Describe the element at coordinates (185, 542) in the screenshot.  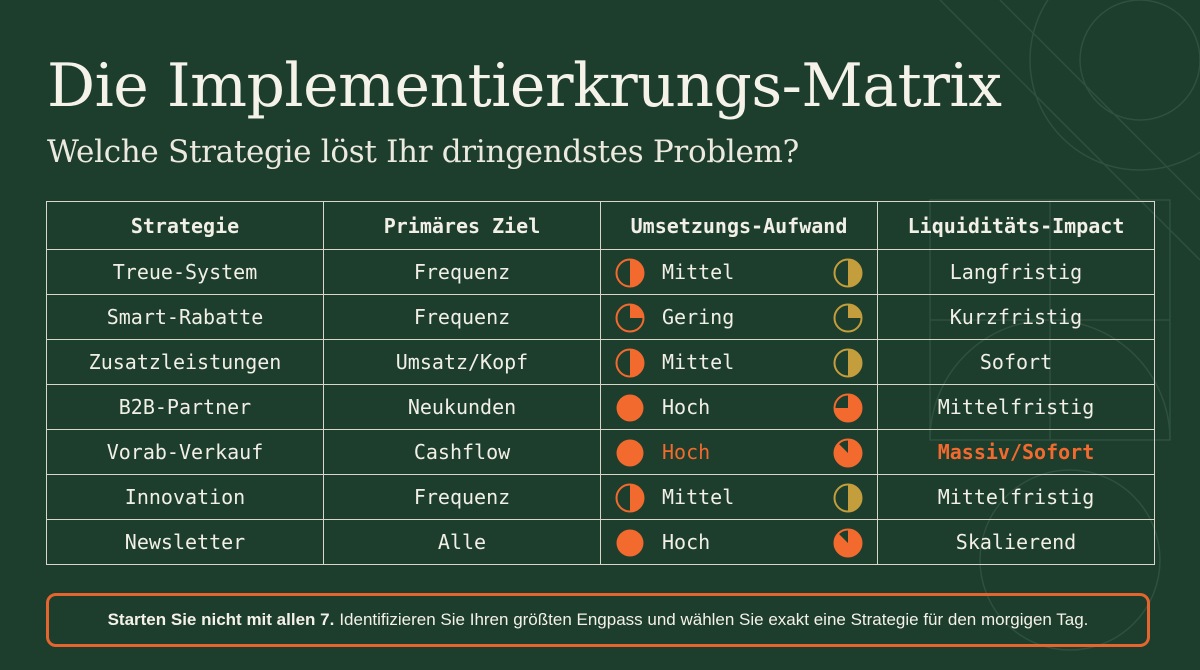
I see `cell-strategy: Newsletter` at that location.